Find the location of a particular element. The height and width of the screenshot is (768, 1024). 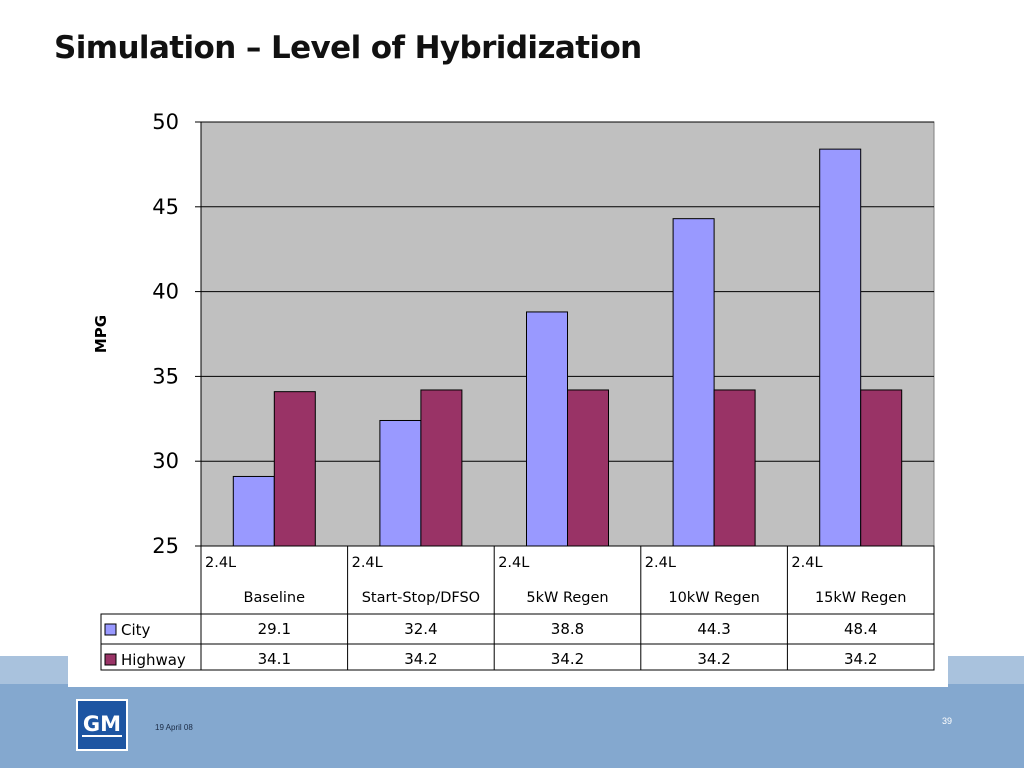

category-label-line1-0: 2.4L is located at coordinates (220, 563).